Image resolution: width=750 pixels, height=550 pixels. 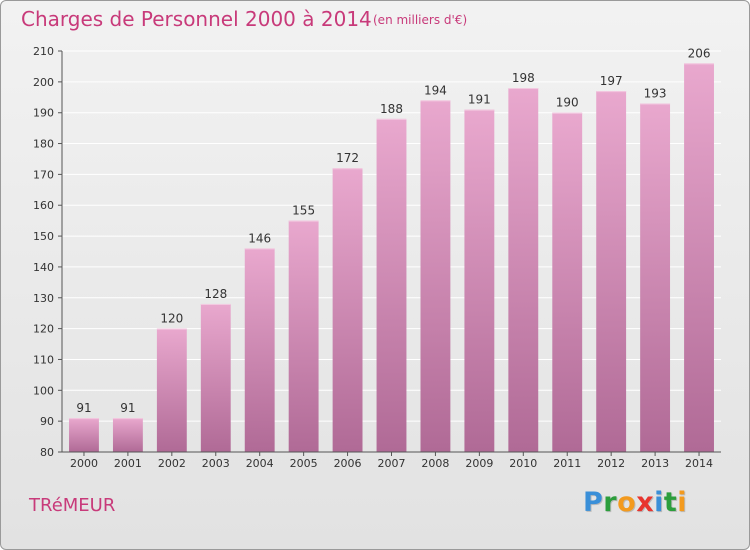 What do you see at coordinates (347, 158) in the screenshot?
I see `data-label: 172` at bounding box center [347, 158].